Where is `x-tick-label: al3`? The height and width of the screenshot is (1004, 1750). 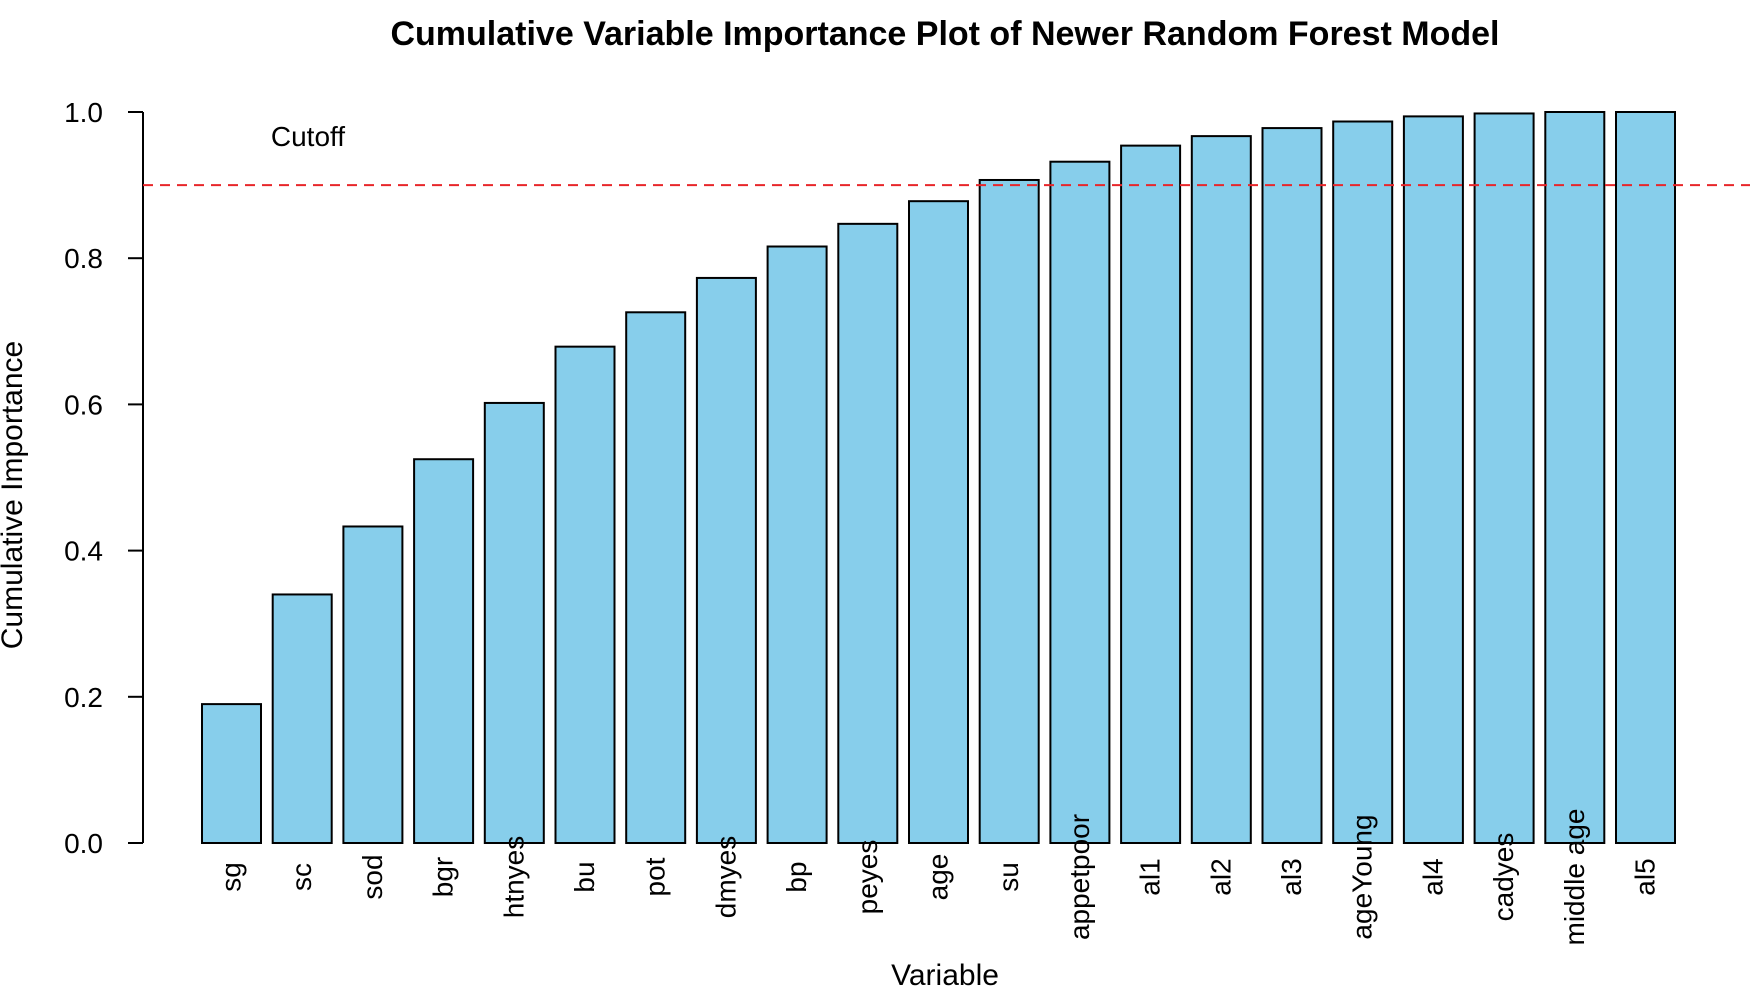
x-tick-label: al3 is located at coordinates (1291, 876).